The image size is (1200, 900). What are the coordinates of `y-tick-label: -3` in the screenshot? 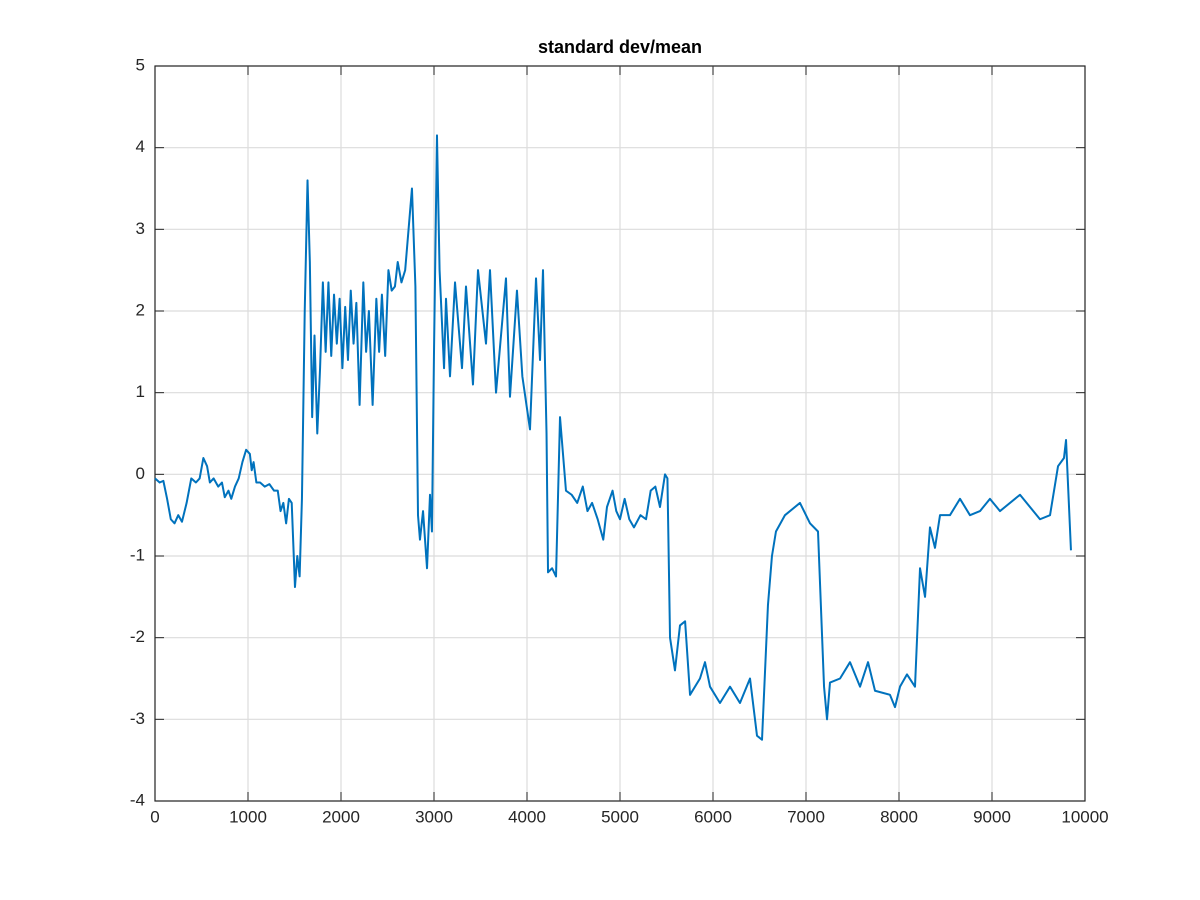 It's located at (137, 718).